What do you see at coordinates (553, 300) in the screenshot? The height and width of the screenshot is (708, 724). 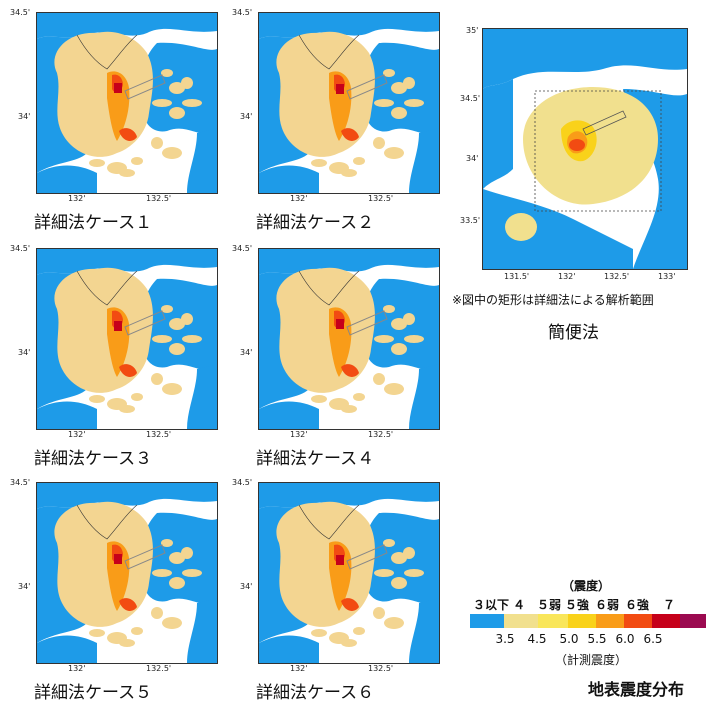 I see `analysis-range-note: ※図中の矩形は詳細法による解析範囲` at bounding box center [553, 300].